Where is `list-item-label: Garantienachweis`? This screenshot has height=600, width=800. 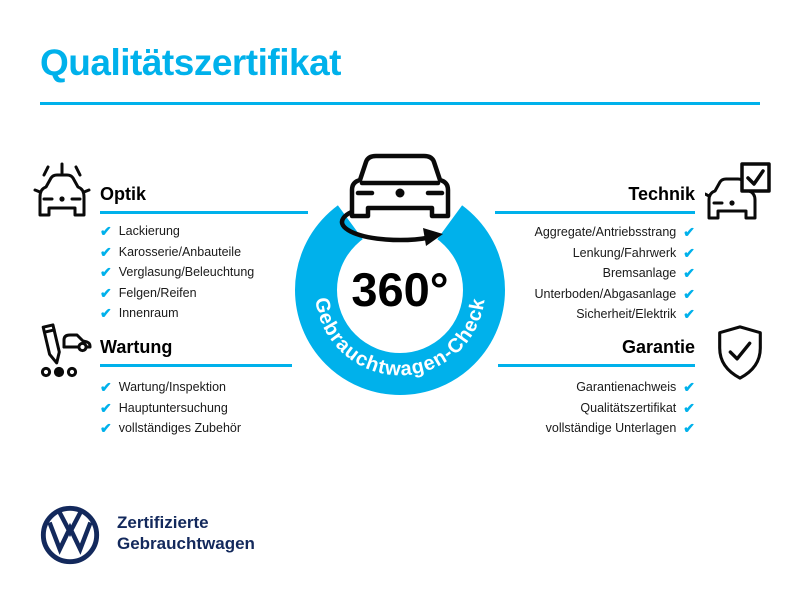 list-item-label: Garantienachweis is located at coordinates (626, 387).